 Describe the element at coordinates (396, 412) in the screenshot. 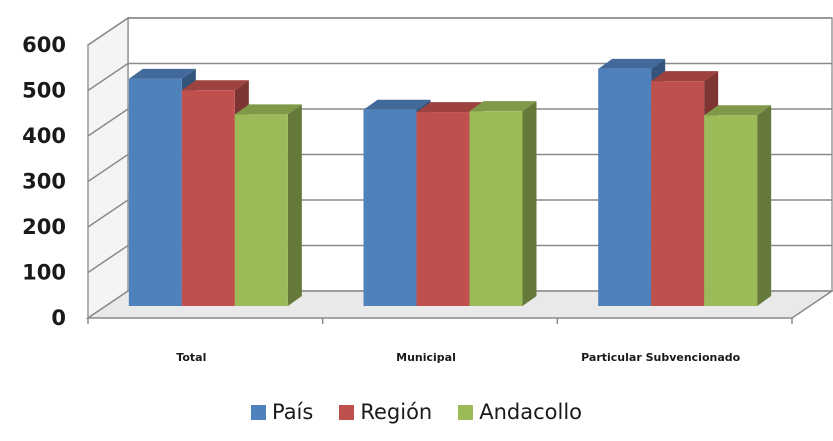

I see `legend-label-region: Región` at that location.